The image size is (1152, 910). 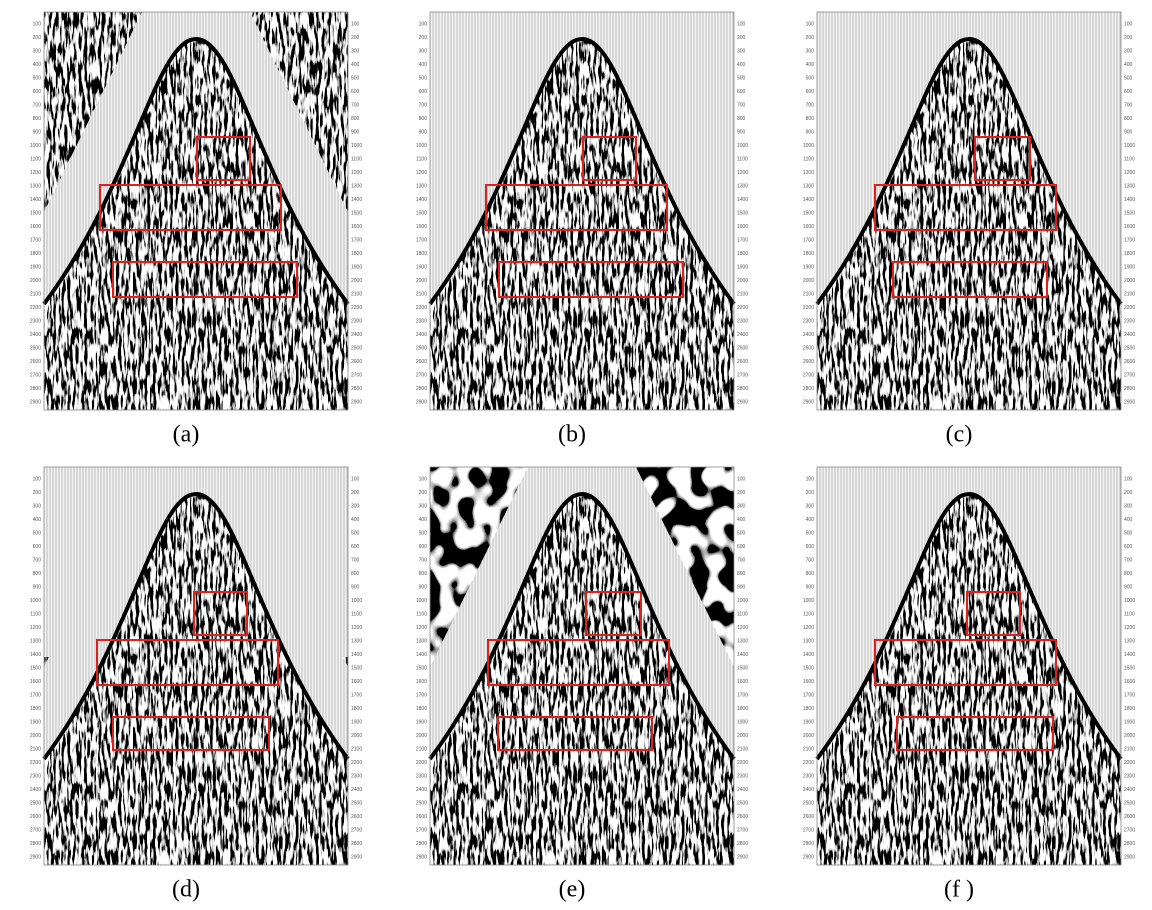 What do you see at coordinates (1129, 655) in the screenshot?
I see `depth-tick-label: 1400` at bounding box center [1129, 655].